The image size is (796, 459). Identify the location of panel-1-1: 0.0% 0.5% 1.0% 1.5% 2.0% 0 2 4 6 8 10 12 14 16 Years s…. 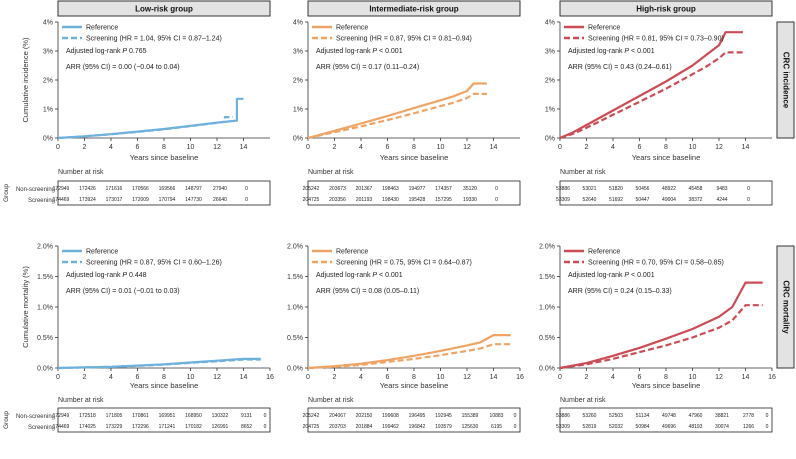
(405, 338).